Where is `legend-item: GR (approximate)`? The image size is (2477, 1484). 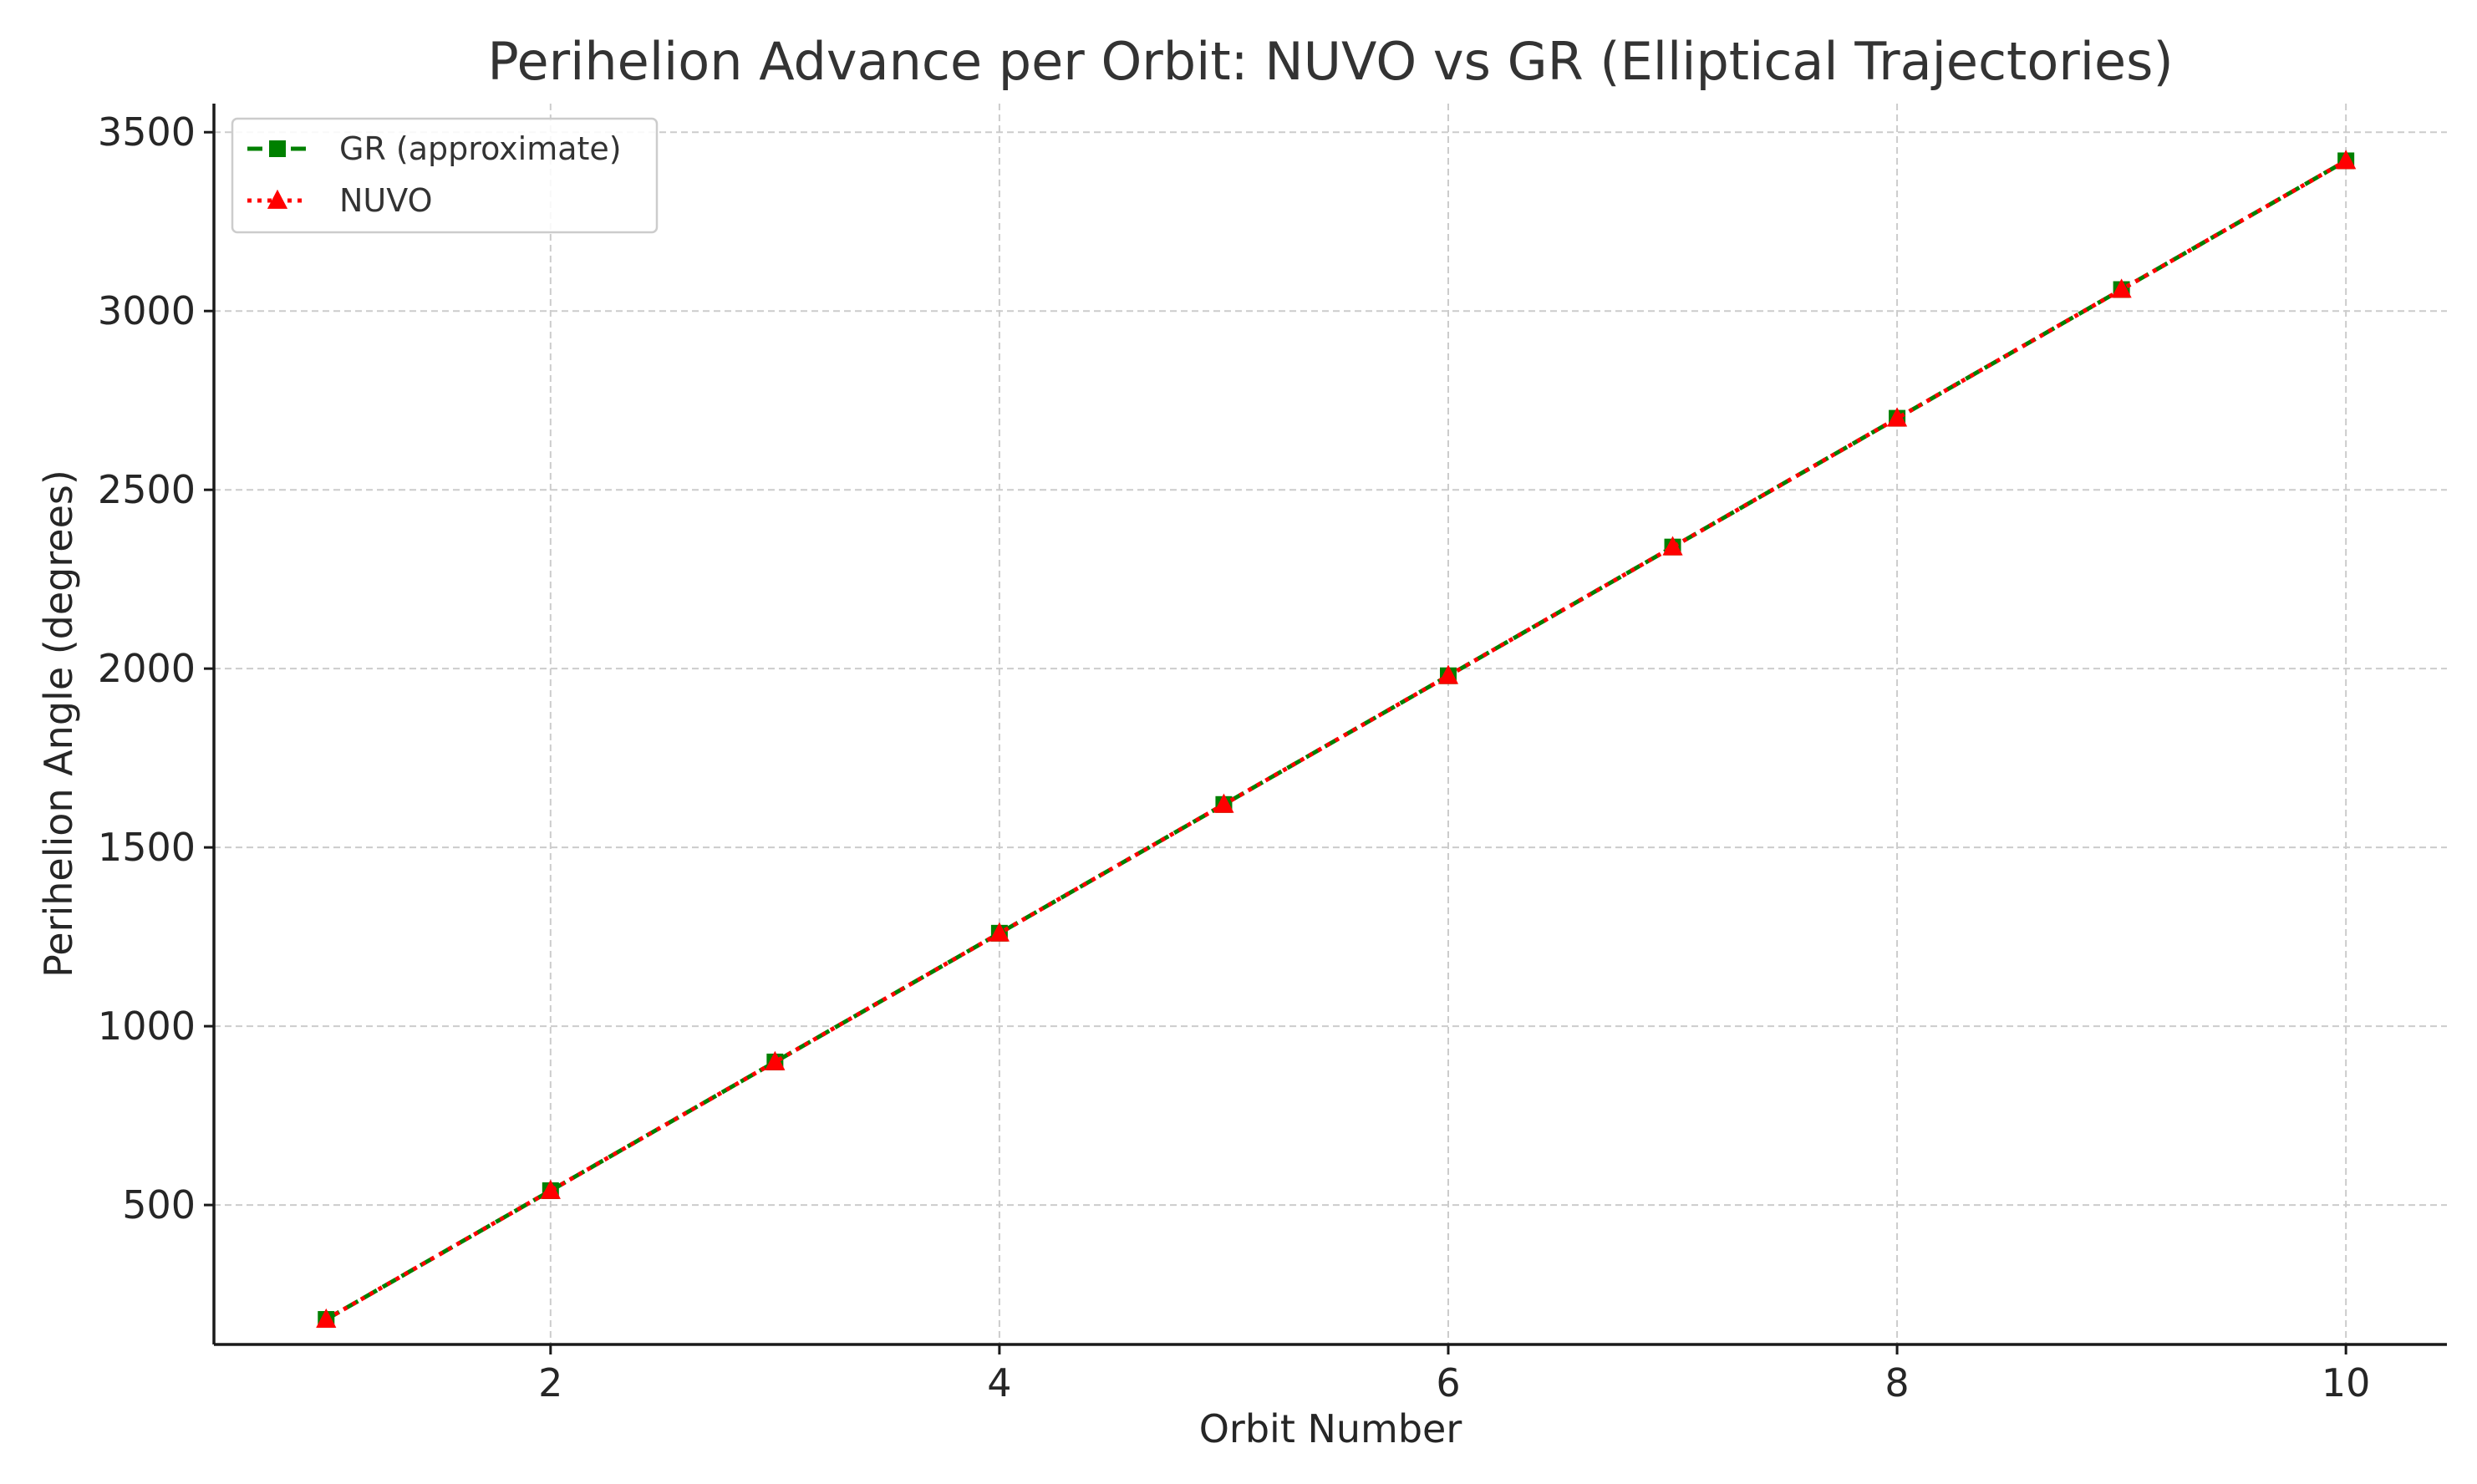 legend-item: GR (approximate) is located at coordinates (434, 148).